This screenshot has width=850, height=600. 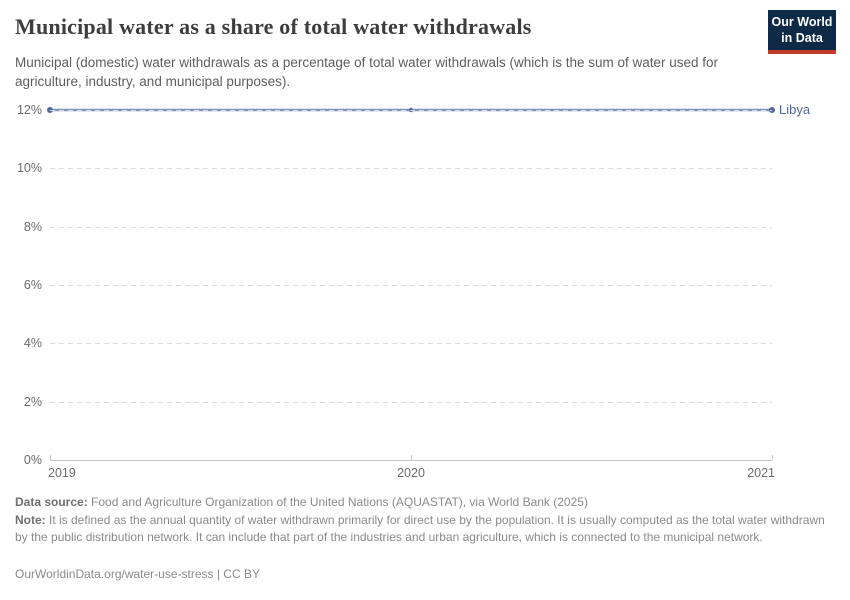 What do you see at coordinates (411, 473) in the screenshot?
I see `x-tick-label: 2020` at bounding box center [411, 473].